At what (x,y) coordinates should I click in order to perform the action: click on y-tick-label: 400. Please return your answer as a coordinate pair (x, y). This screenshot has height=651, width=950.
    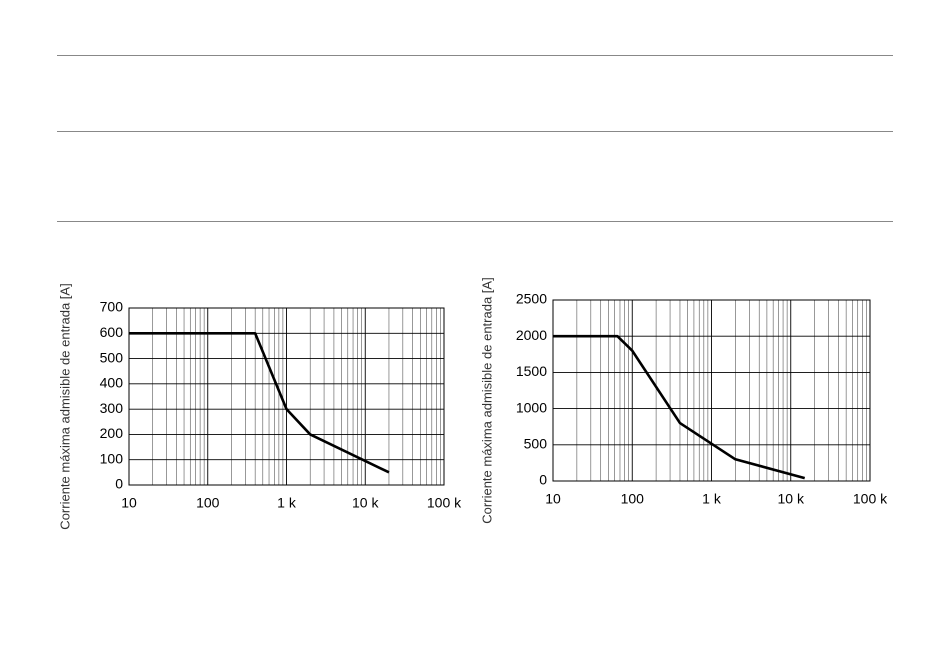
    Looking at the image, I should click on (112, 383).